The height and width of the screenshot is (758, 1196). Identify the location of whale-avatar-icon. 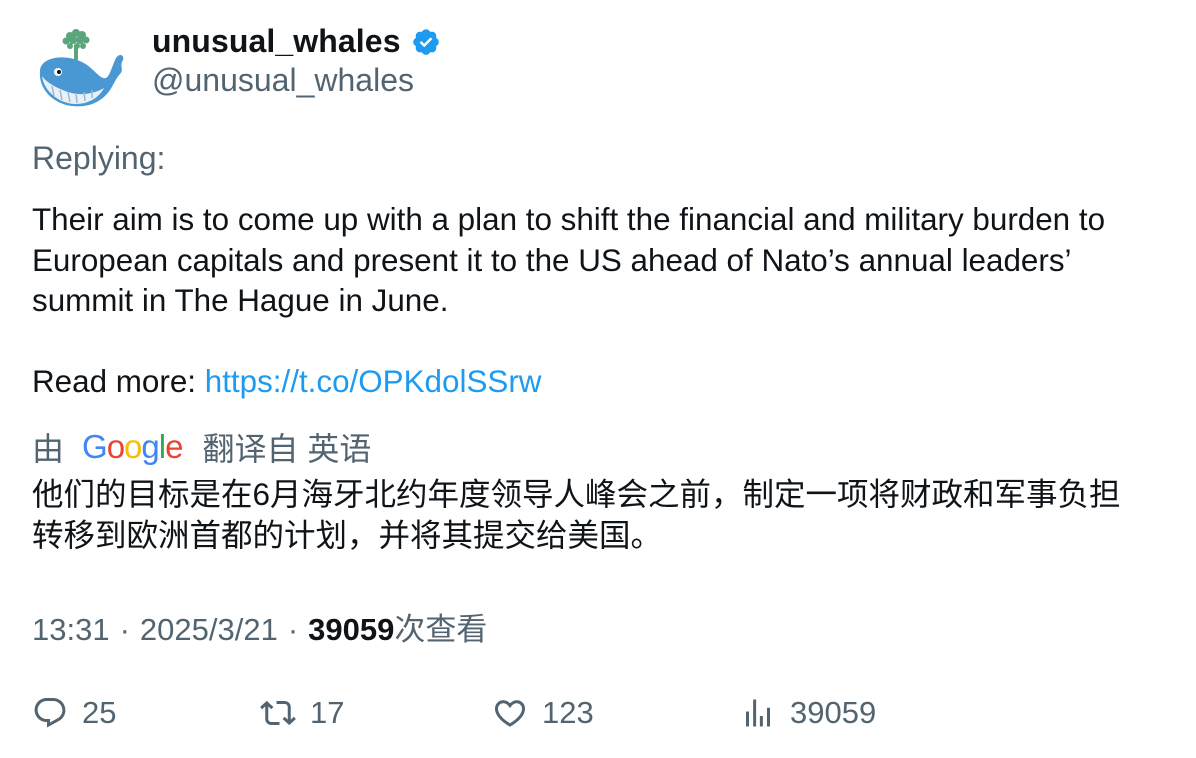
(79, 69).